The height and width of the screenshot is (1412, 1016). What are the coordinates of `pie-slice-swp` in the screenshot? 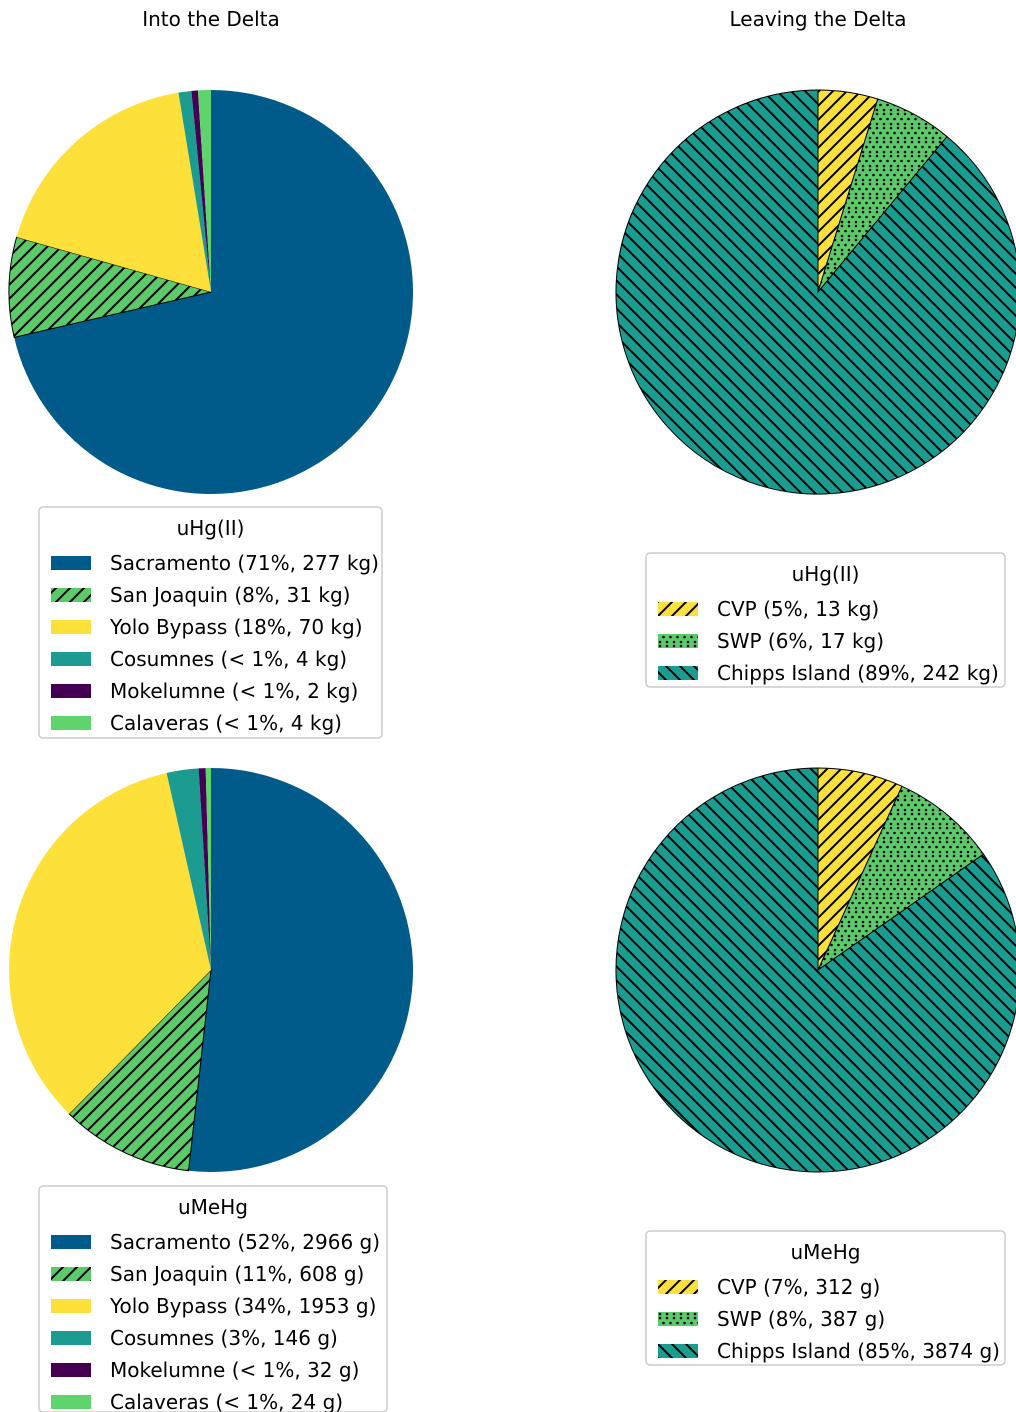 It's located at (900, 878).